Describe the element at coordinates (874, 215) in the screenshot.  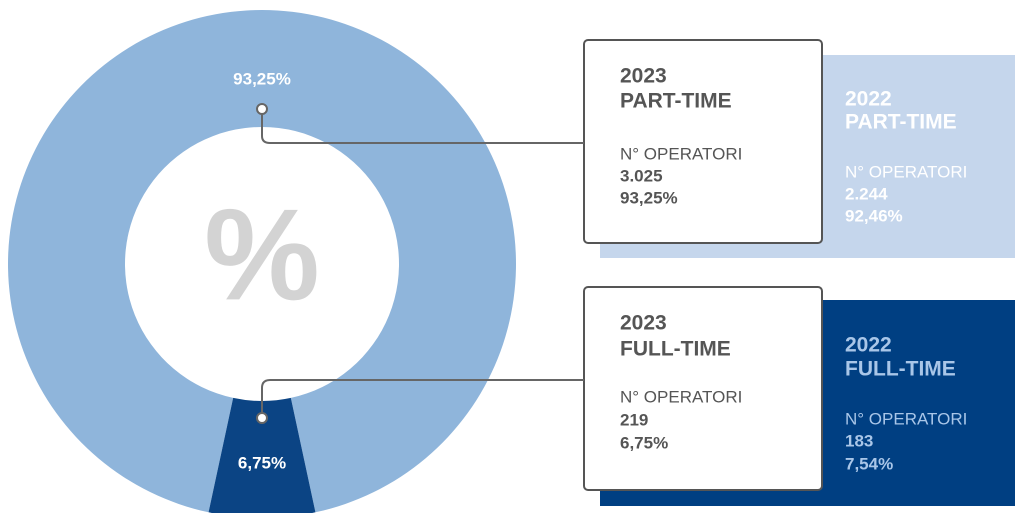
I see `panel-share: 92,46%` at that location.